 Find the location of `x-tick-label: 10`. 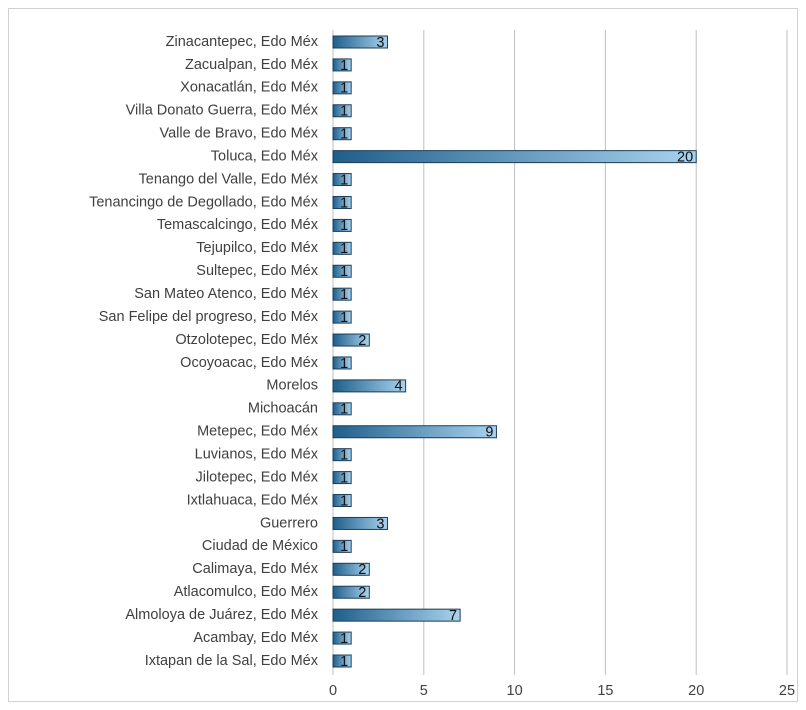

x-tick-label: 10 is located at coordinates (515, 691).